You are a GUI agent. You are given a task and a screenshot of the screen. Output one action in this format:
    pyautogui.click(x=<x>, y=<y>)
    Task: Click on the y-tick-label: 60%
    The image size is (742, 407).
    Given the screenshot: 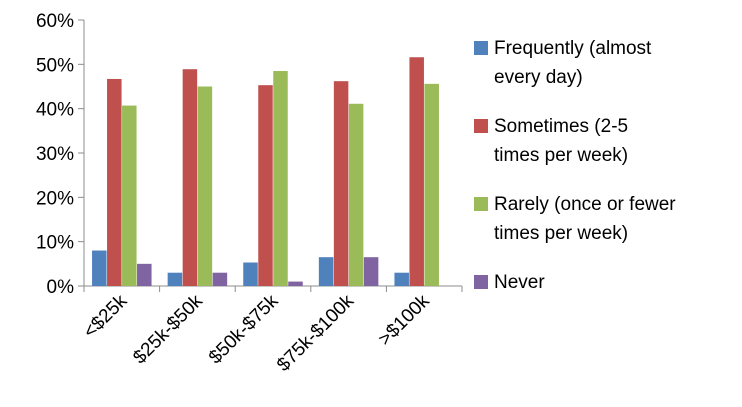 What is the action you would take?
    pyautogui.click(x=55, y=21)
    